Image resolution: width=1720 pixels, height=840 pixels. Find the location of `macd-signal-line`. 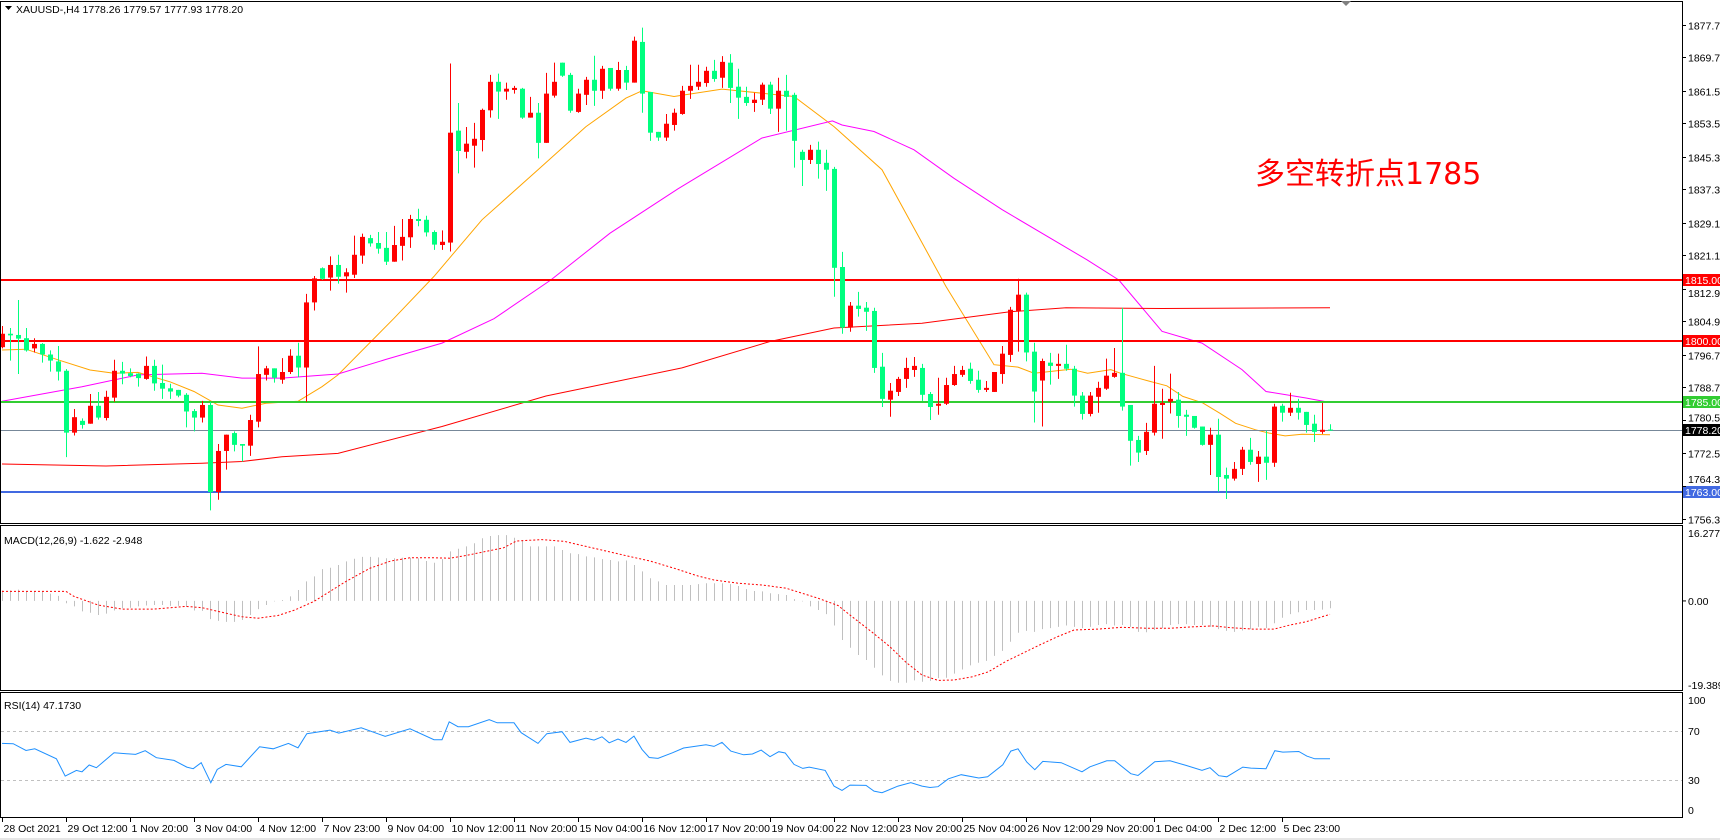

macd-signal-line is located at coordinates (666, 610).